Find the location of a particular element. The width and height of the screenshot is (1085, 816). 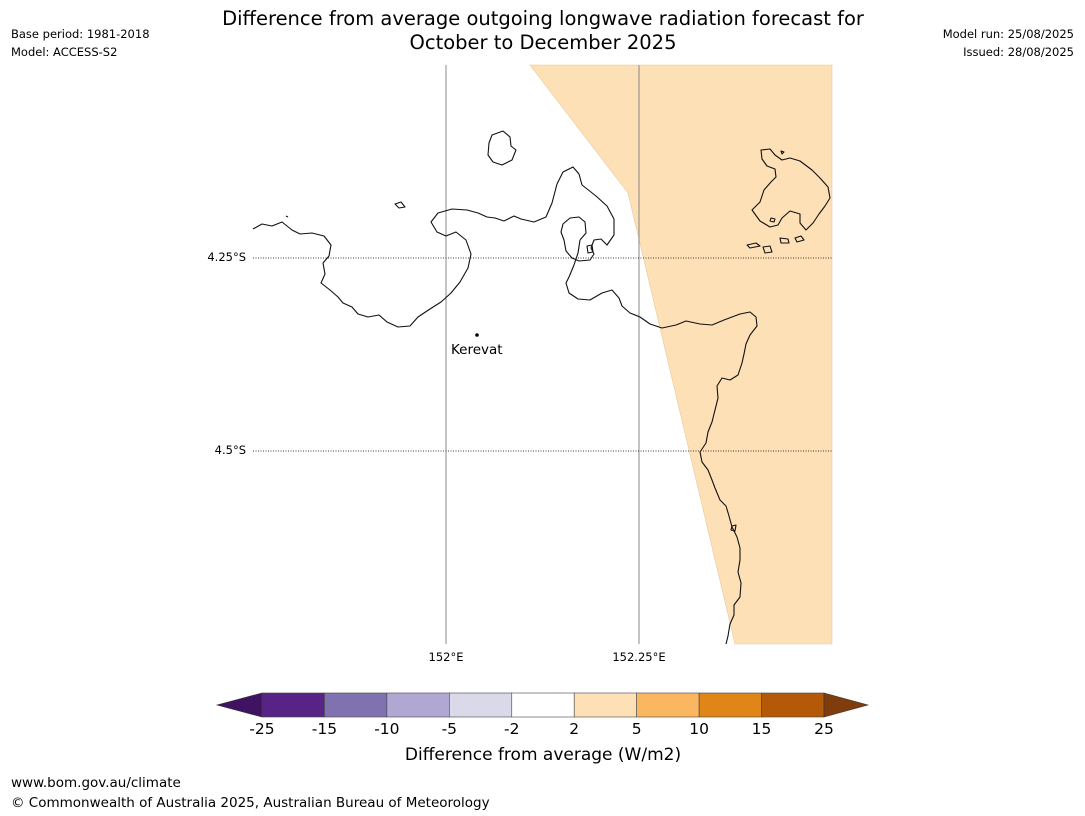

colorbar-tick-label: 5 is located at coordinates (636, 729).